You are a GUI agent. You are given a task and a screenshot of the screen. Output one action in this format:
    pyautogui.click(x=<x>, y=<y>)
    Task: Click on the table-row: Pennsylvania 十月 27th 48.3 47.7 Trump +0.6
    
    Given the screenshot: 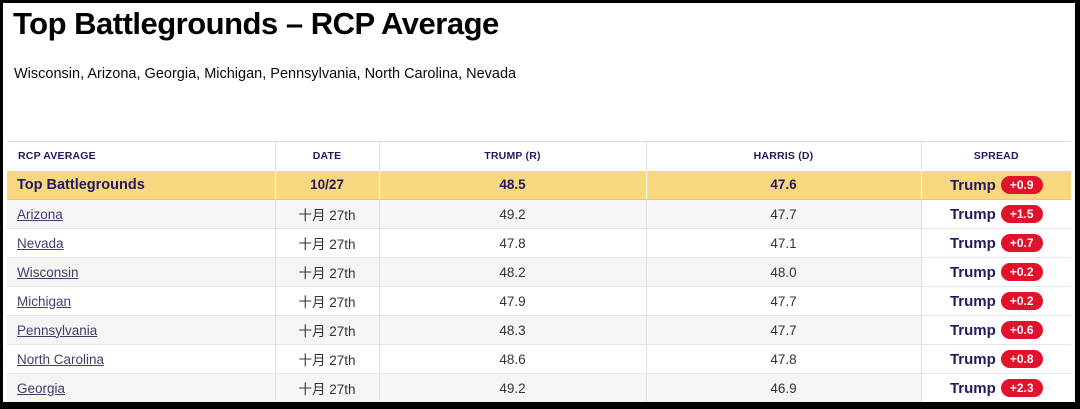 What is the action you would take?
    pyautogui.click(x=539, y=330)
    